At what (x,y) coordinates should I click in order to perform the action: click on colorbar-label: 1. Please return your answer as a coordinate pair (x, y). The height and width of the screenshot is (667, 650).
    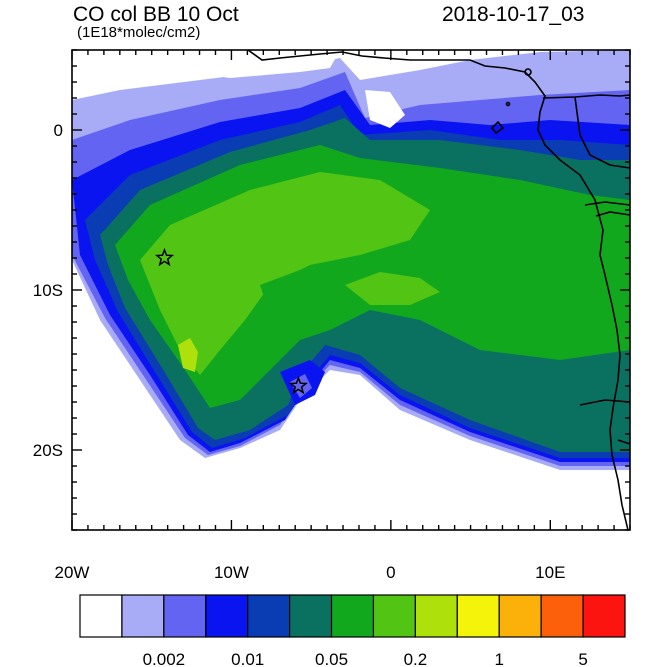
    Looking at the image, I should click on (498, 658).